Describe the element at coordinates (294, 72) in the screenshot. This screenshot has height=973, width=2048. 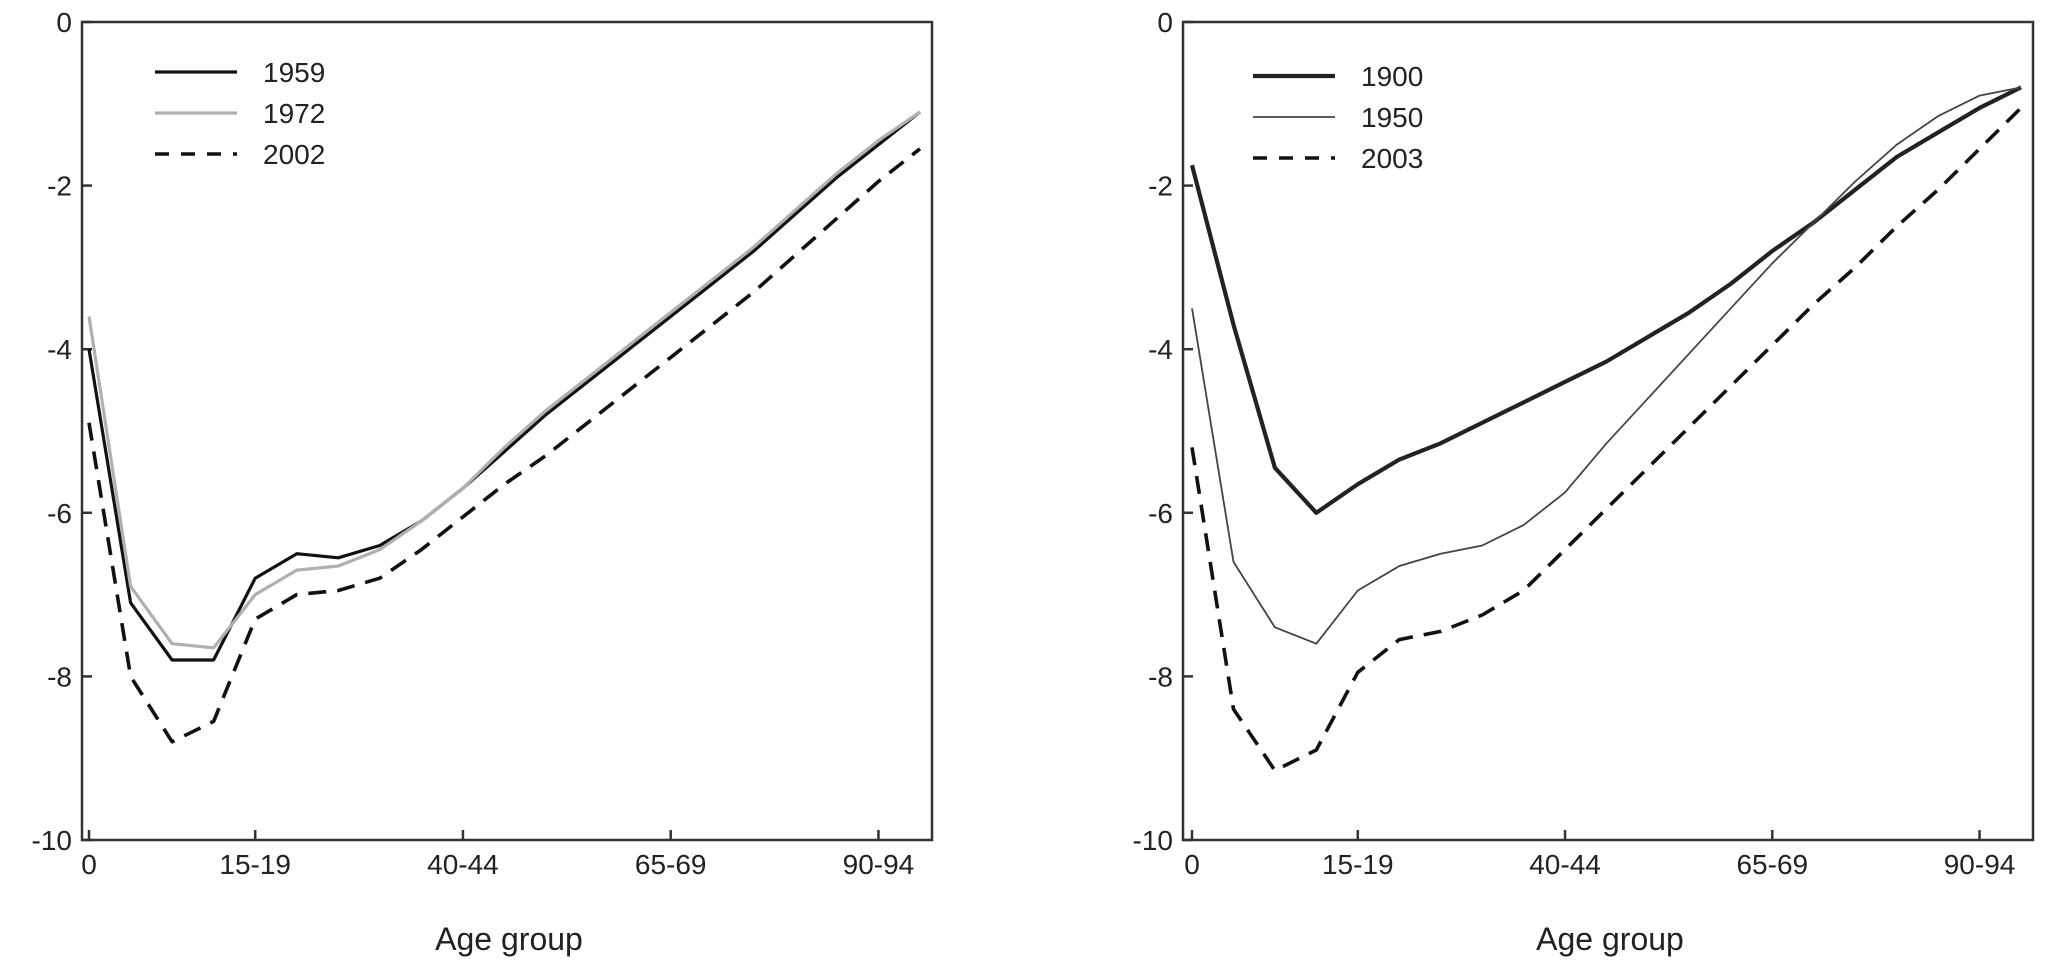
I see `legend-label-1959: 1959` at that location.